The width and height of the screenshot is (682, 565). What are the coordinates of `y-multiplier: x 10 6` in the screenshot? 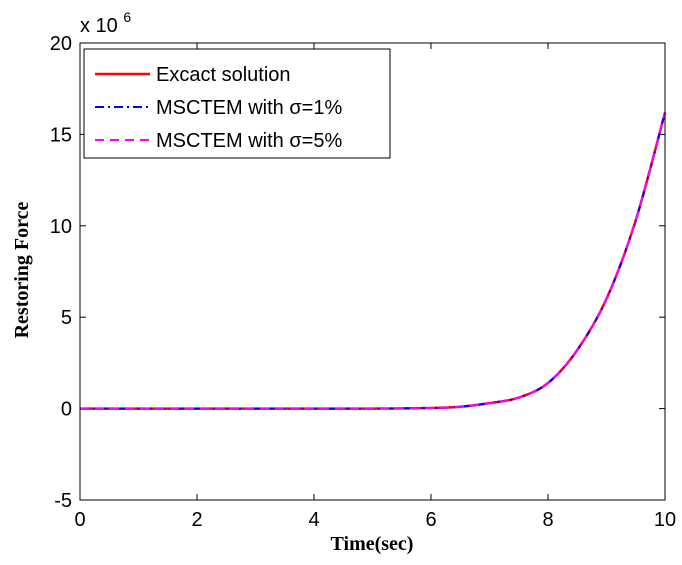 It's located at (105, 23).